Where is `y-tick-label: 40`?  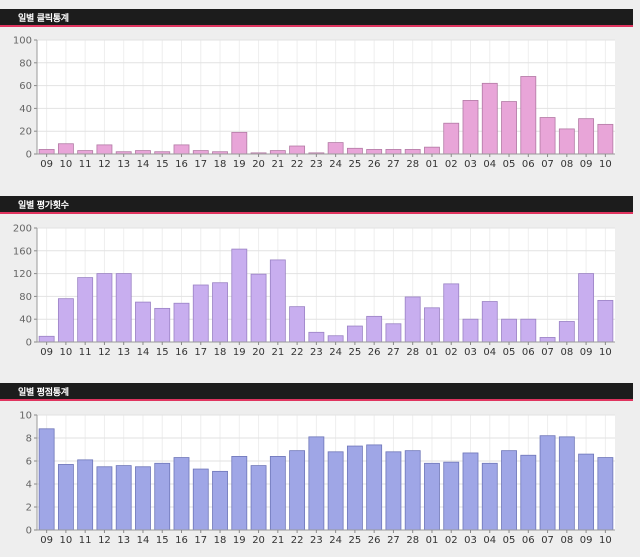
y-tick-label: 40 is located at coordinates (25, 320).